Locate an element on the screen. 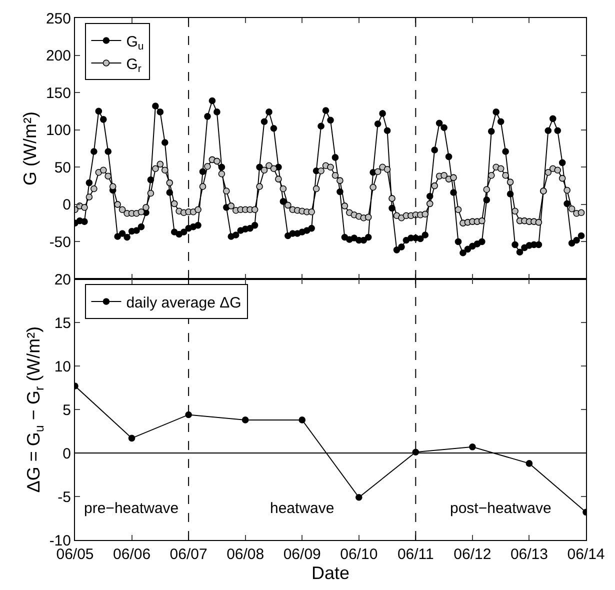  legend-label: G$_{u}$ is located at coordinates (135, 42).